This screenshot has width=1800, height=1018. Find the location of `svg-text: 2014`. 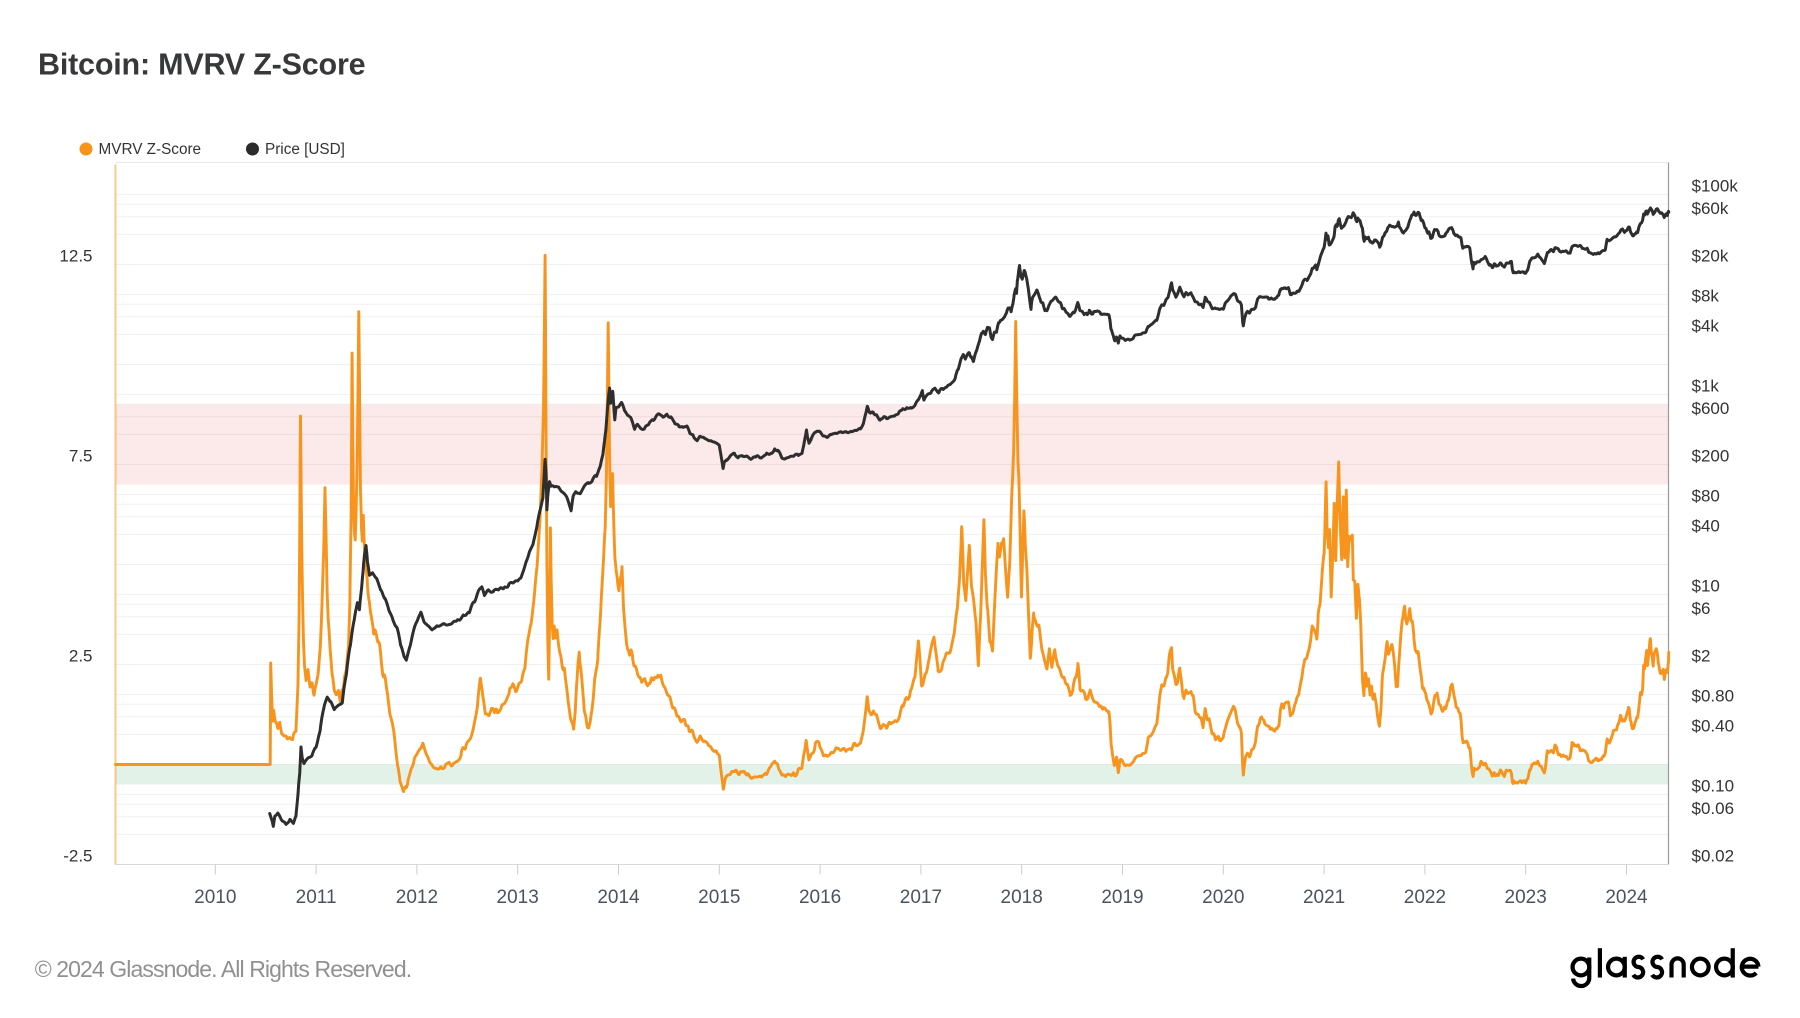

svg-text: 2014 is located at coordinates (618, 897).